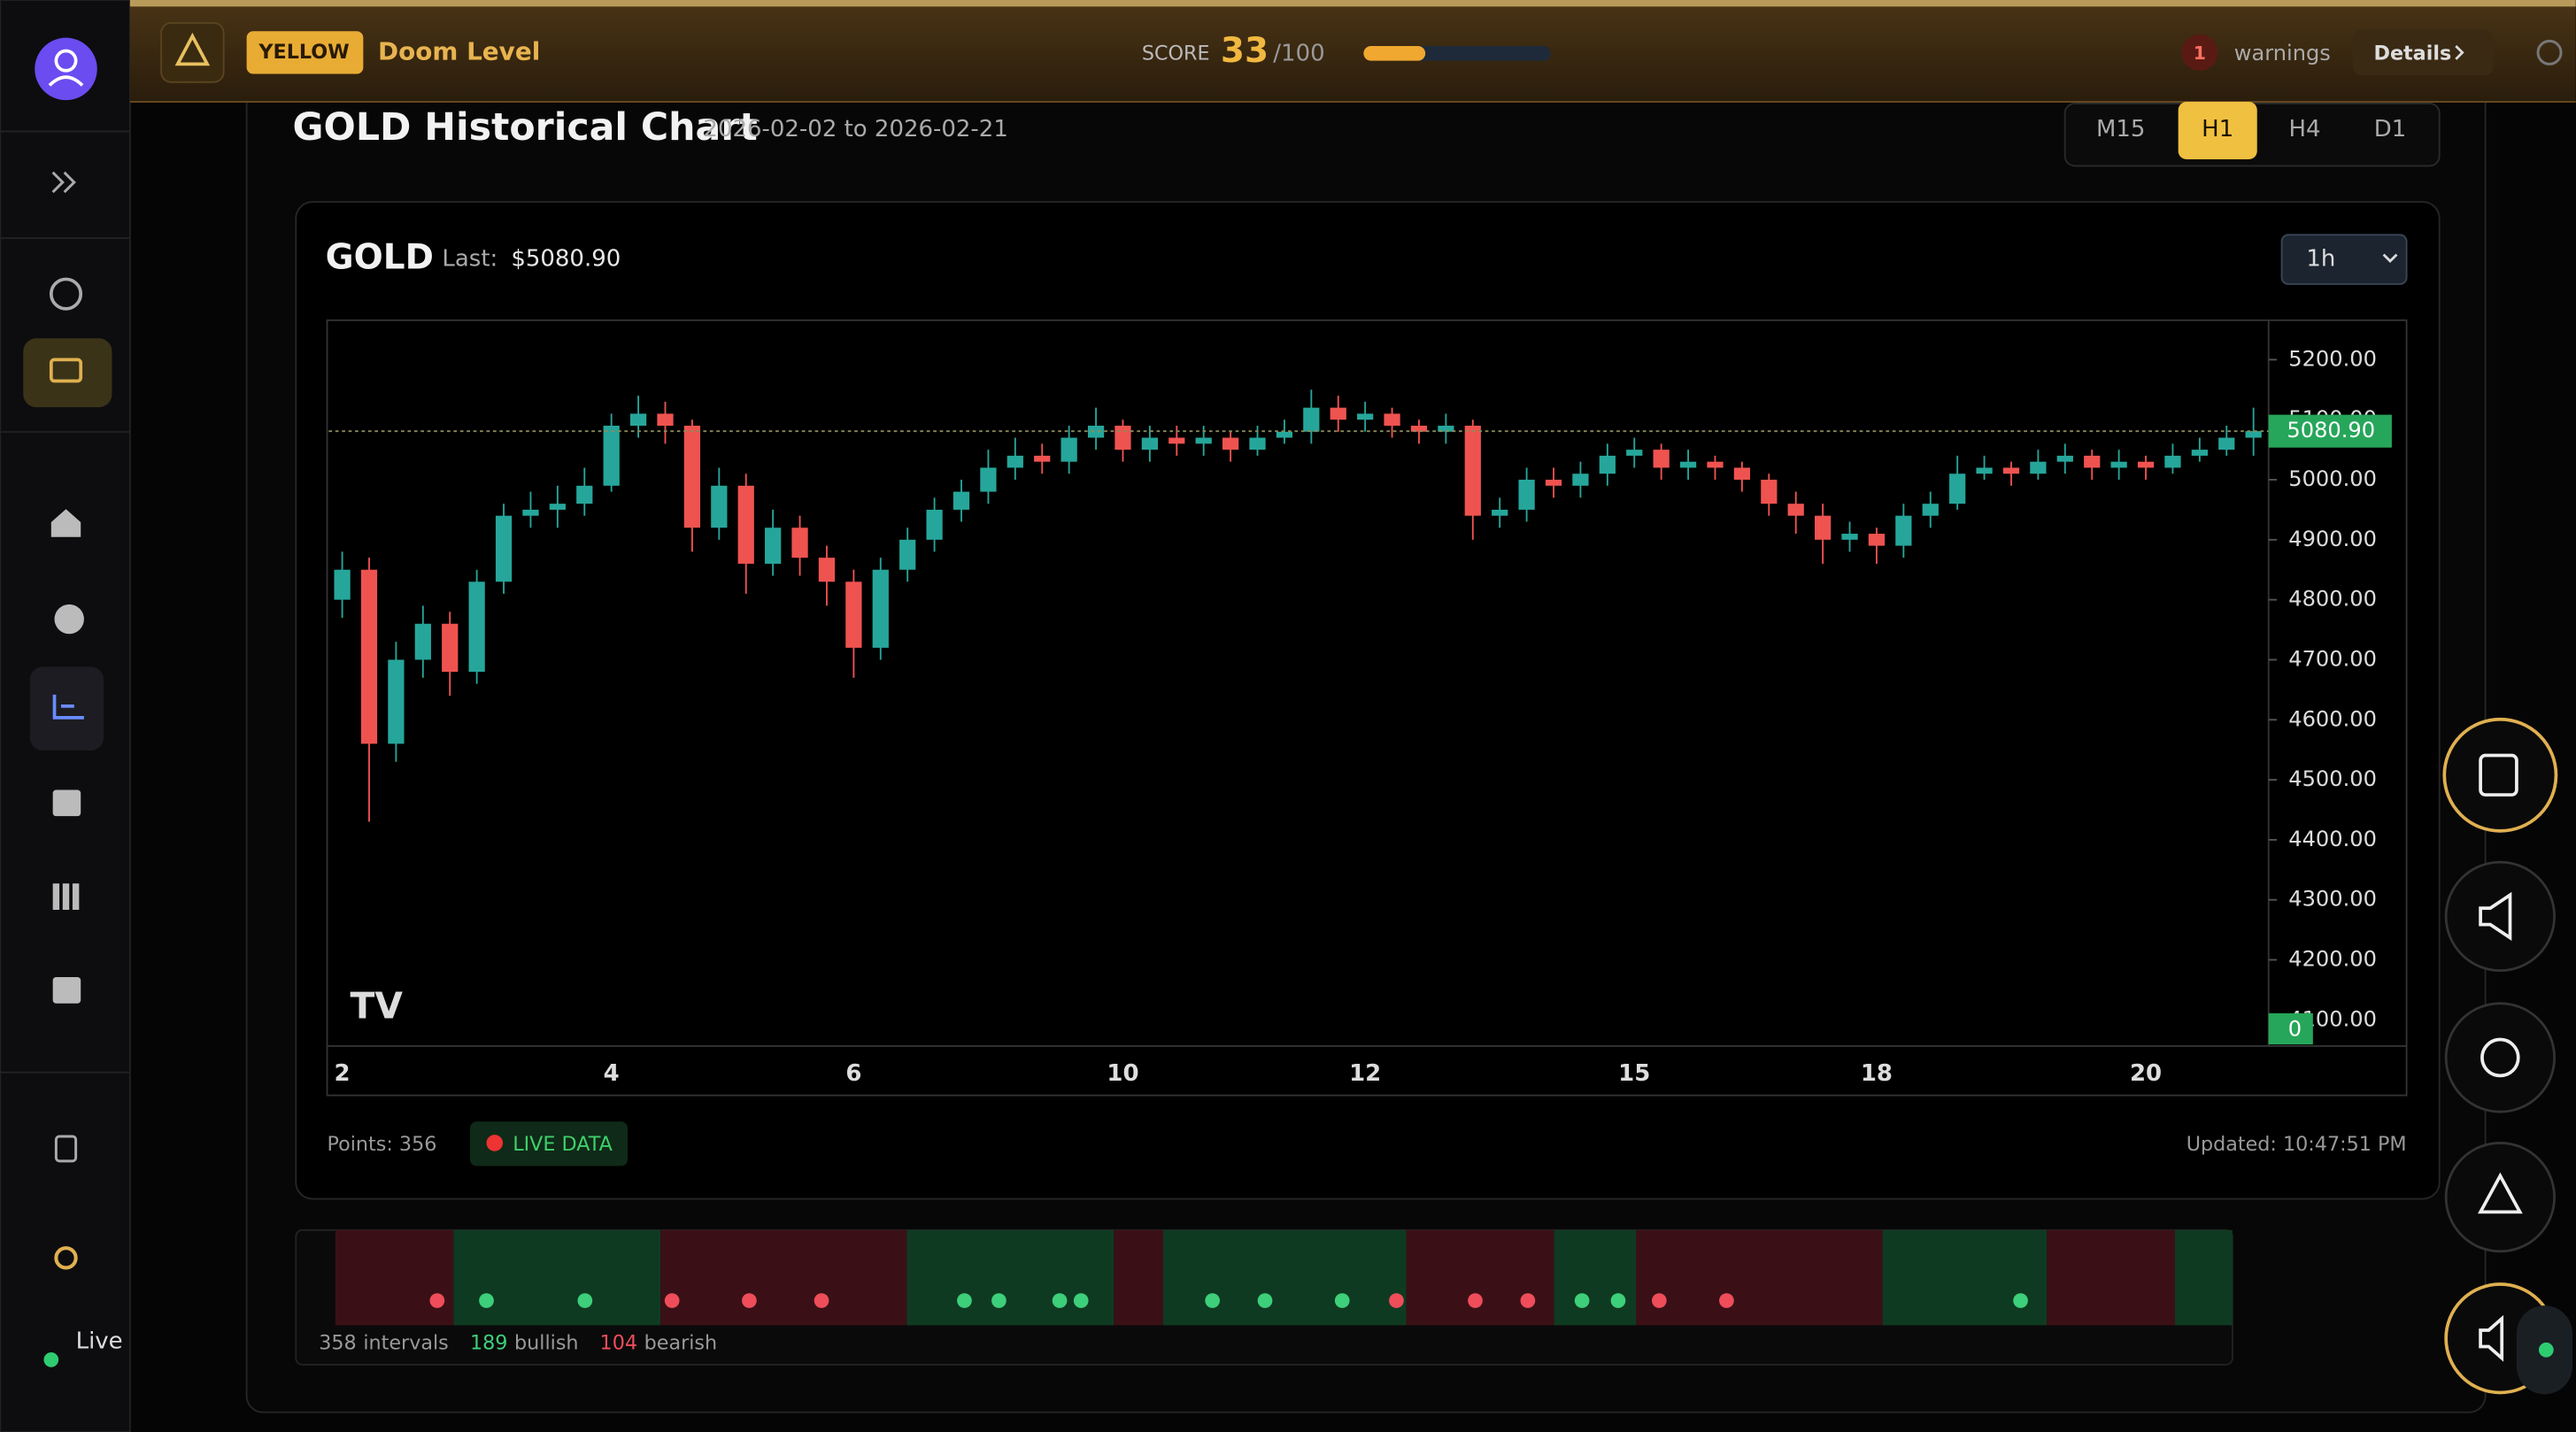 The image size is (2576, 1432). I want to click on bullish-count: 189, so click(488, 1342).